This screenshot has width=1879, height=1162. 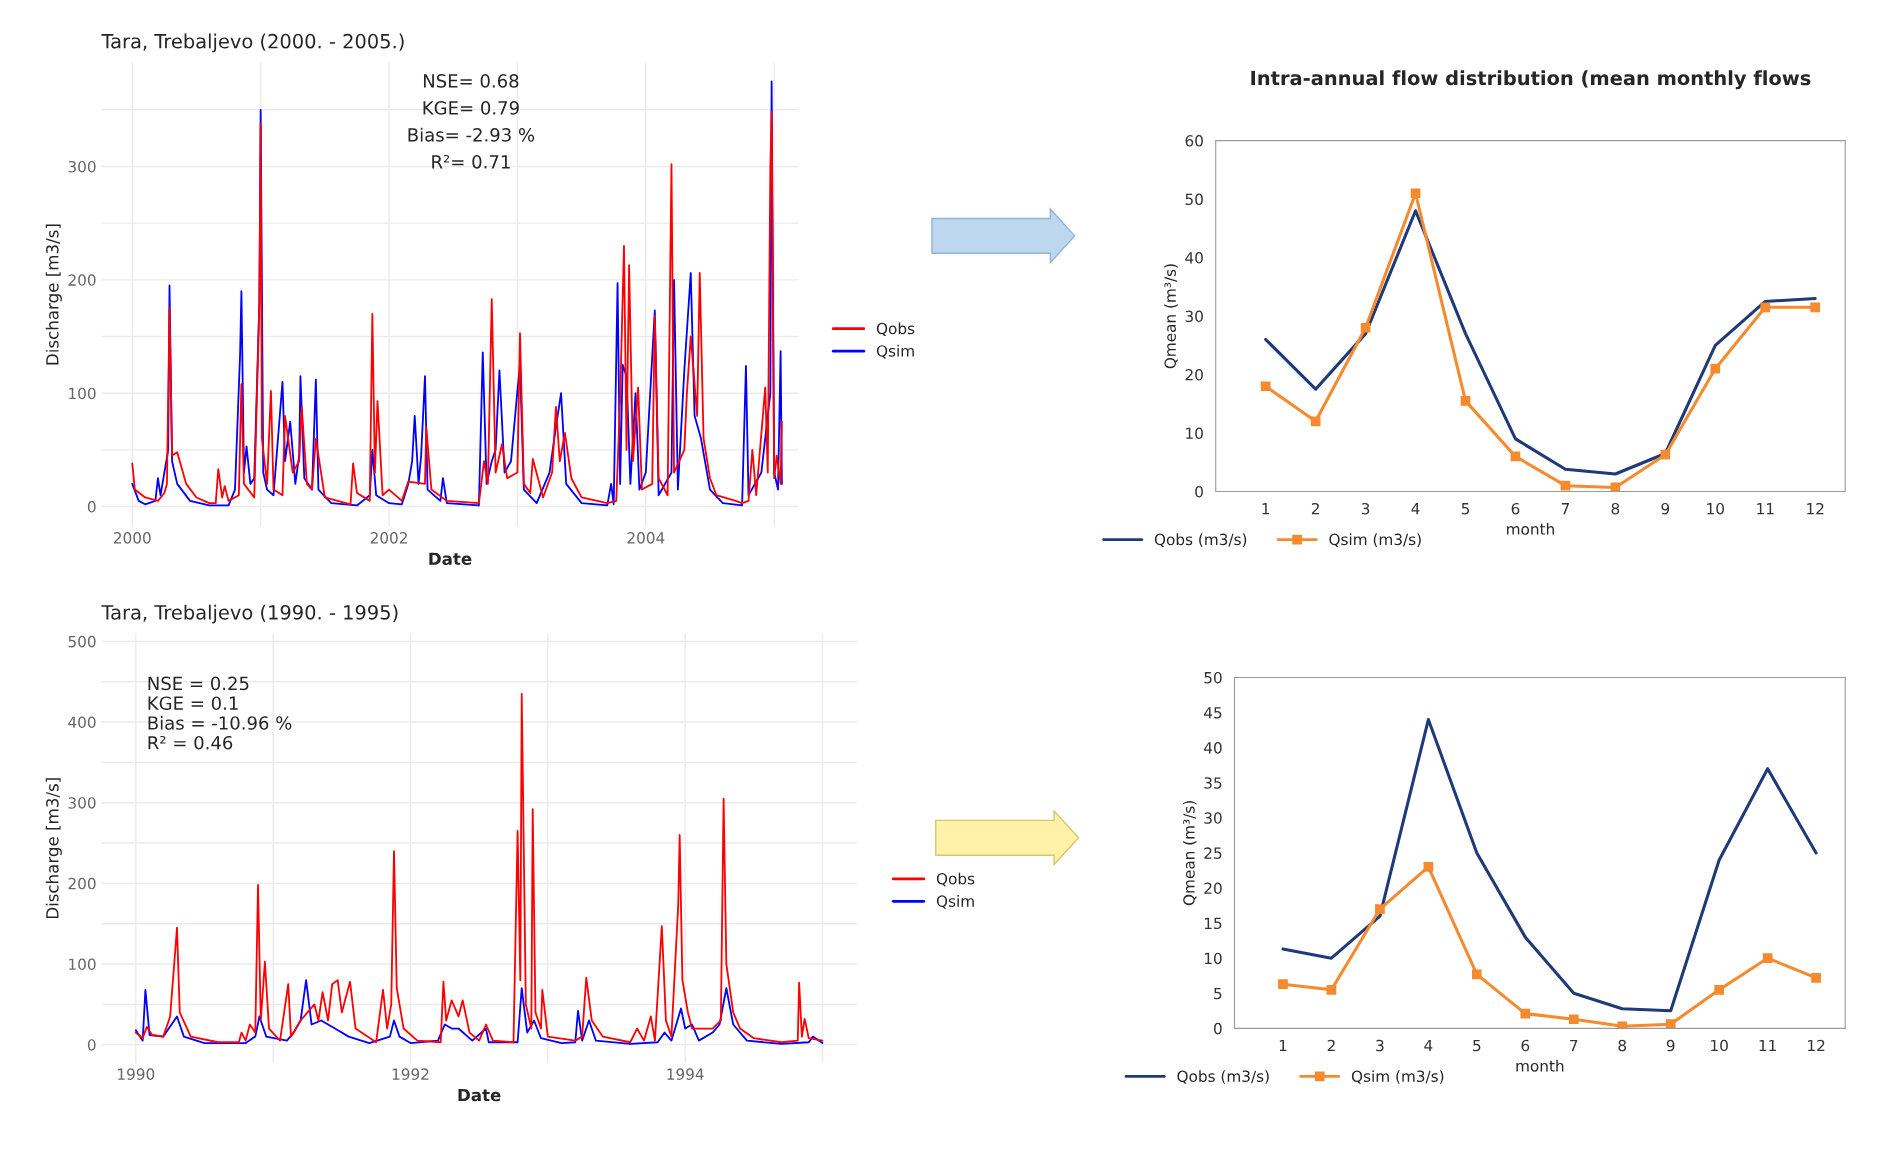 I want to click on x-tick-label: 1990, so click(x=136, y=1074).